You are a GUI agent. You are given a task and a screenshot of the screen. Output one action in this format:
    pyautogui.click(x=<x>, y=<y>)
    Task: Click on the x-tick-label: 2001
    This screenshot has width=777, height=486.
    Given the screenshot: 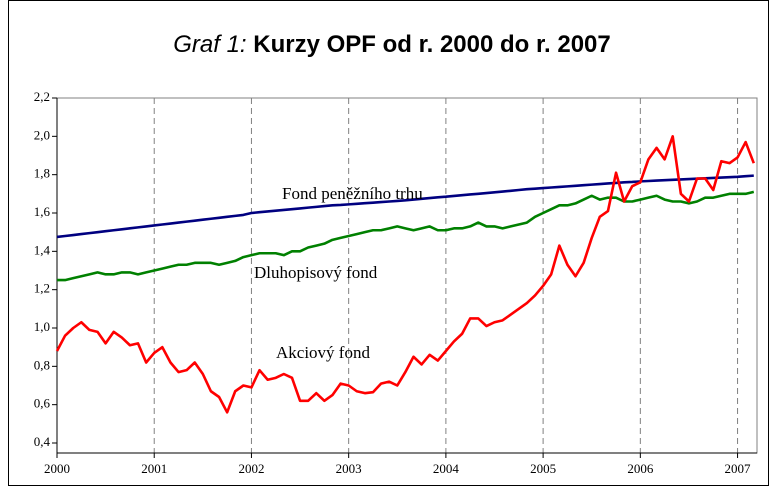 What is the action you would take?
    pyautogui.click(x=154, y=468)
    